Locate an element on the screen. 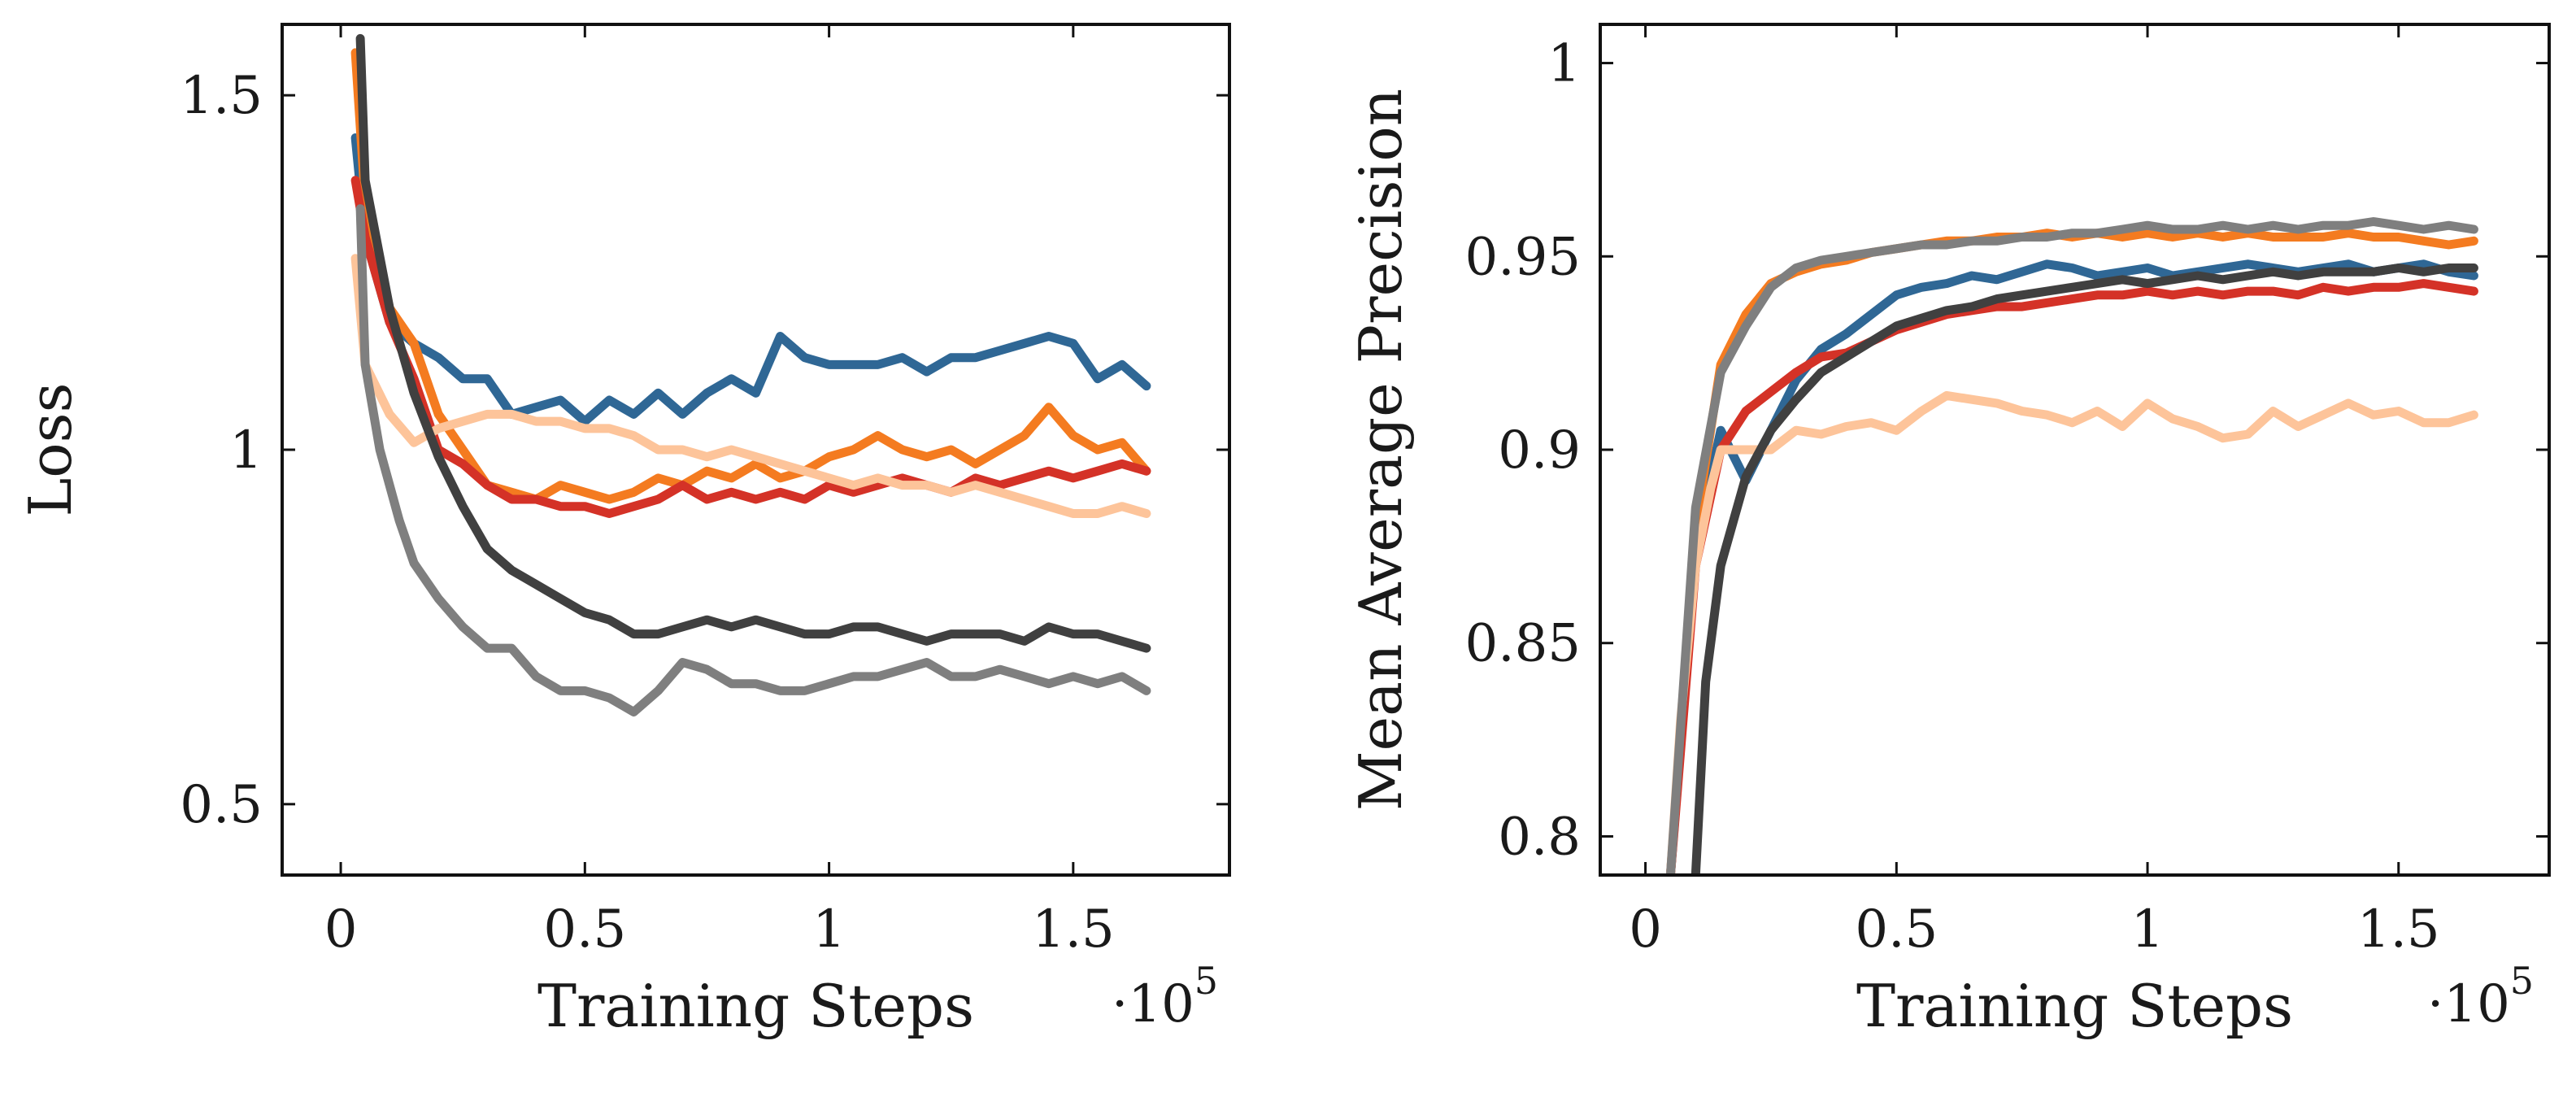 The width and height of the screenshot is (2576, 1093). loss-x-tick-label: 0 is located at coordinates (341, 929).